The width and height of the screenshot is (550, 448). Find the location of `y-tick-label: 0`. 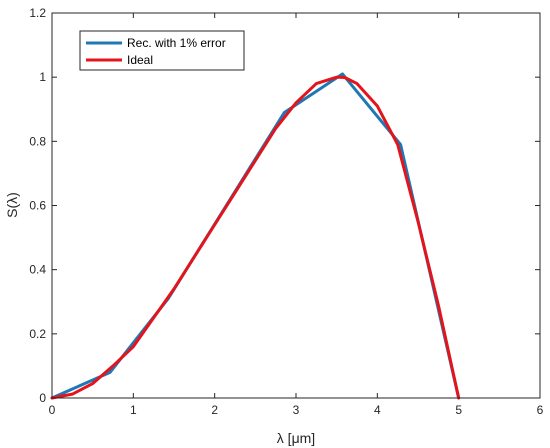

y-tick-label: 0 is located at coordinates (42, 398).